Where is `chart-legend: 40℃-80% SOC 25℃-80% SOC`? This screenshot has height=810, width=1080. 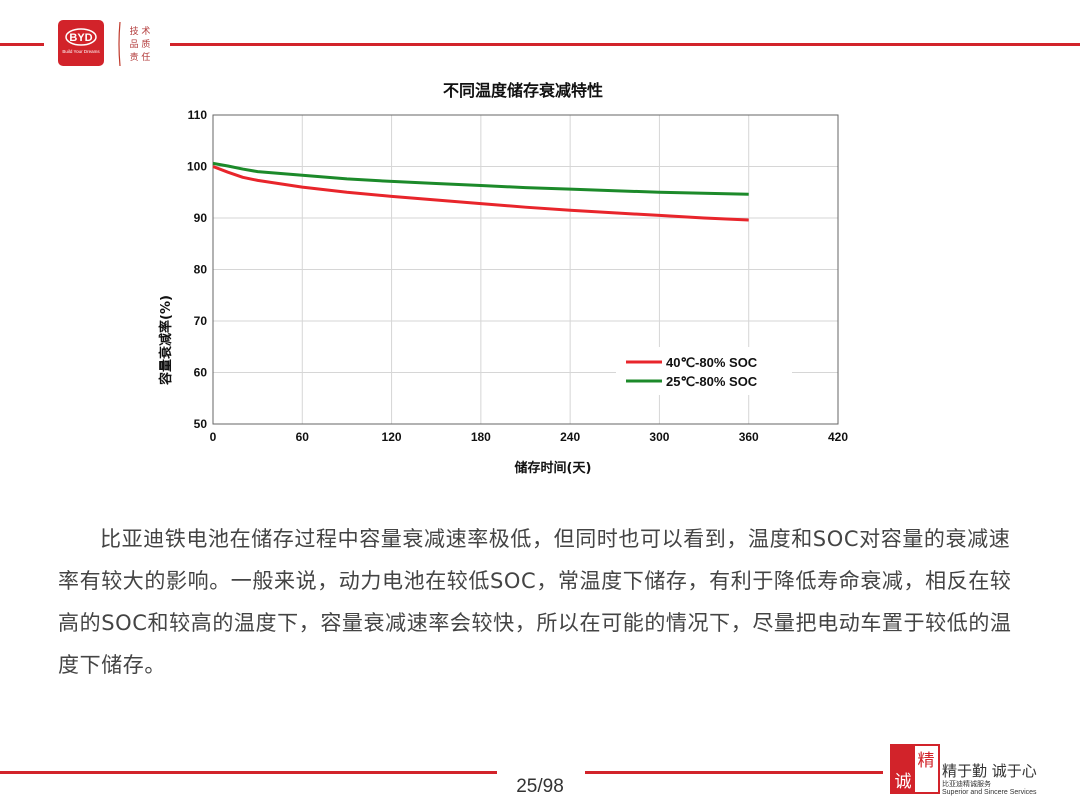
chart-legend: 40℃-80% SOC 25℃-80% SOC is located at coordinates (704, 371).